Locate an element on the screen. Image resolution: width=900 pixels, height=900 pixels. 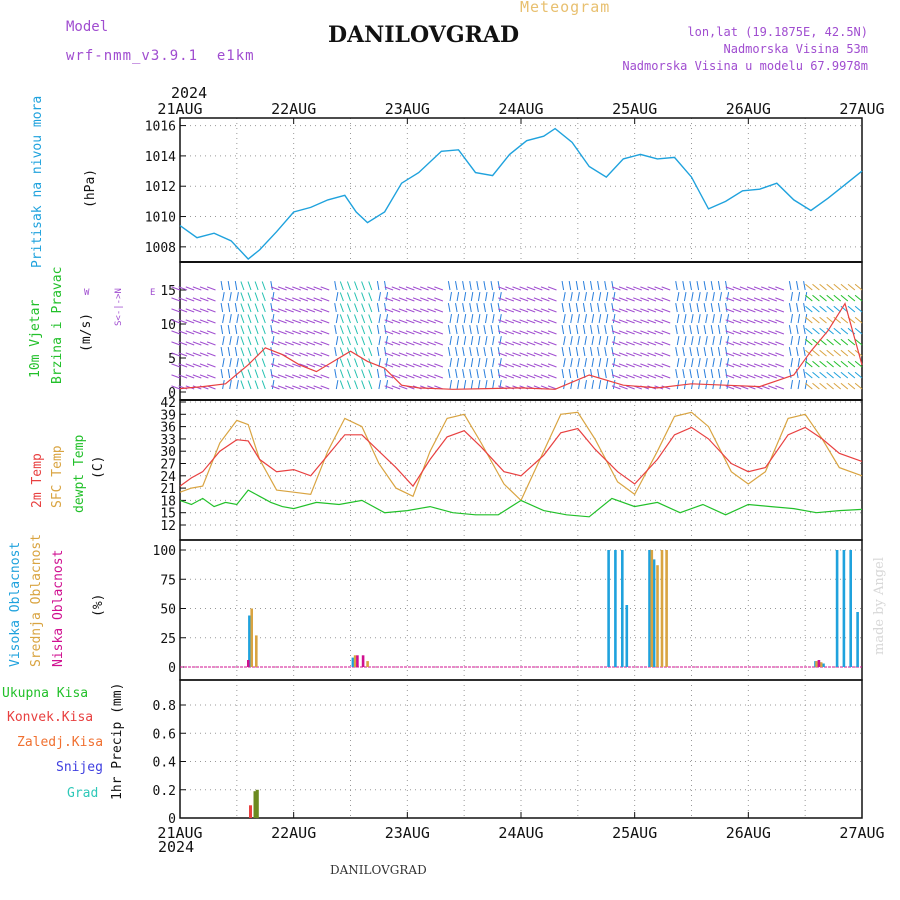
precip-ytick-label: 0 is located at coordinates (172, 819).